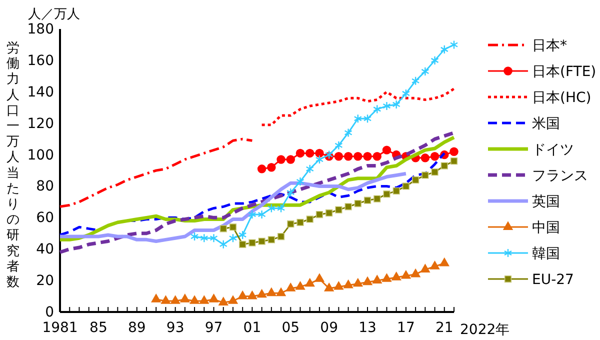  Describe the element at coordinates (560, 176) in the screenshot. I see `legend-label: フランス` at that location.